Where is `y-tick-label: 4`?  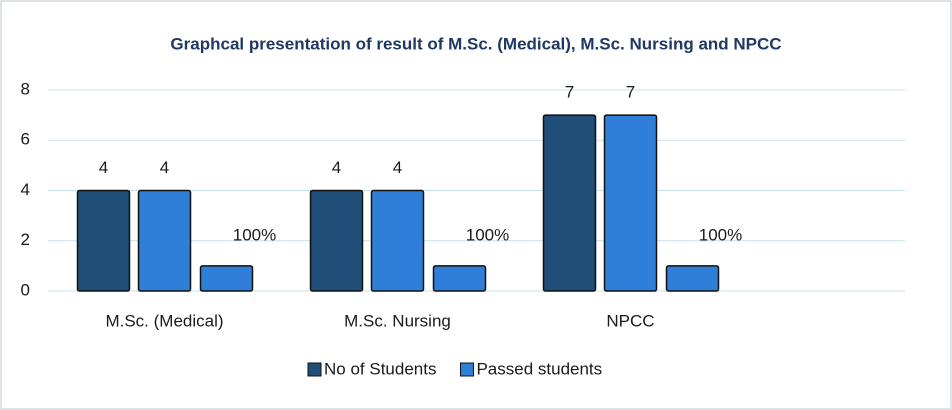
y-tick-label: 4 is located at coordinates (25, 189).